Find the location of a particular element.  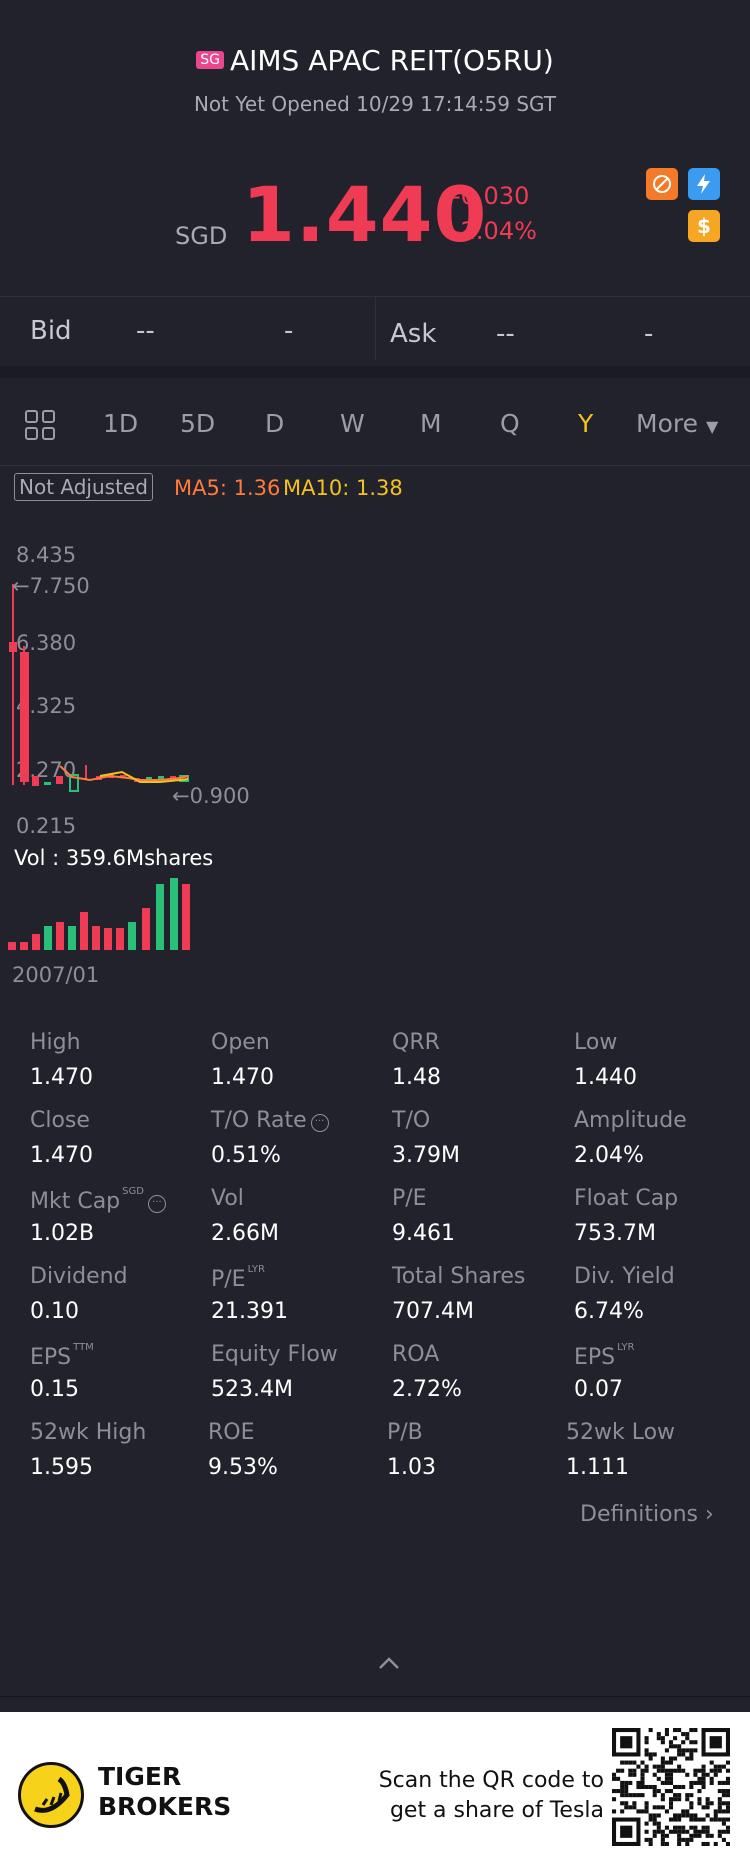

tiger-logo-icon is located at coordinates (51, 1795).